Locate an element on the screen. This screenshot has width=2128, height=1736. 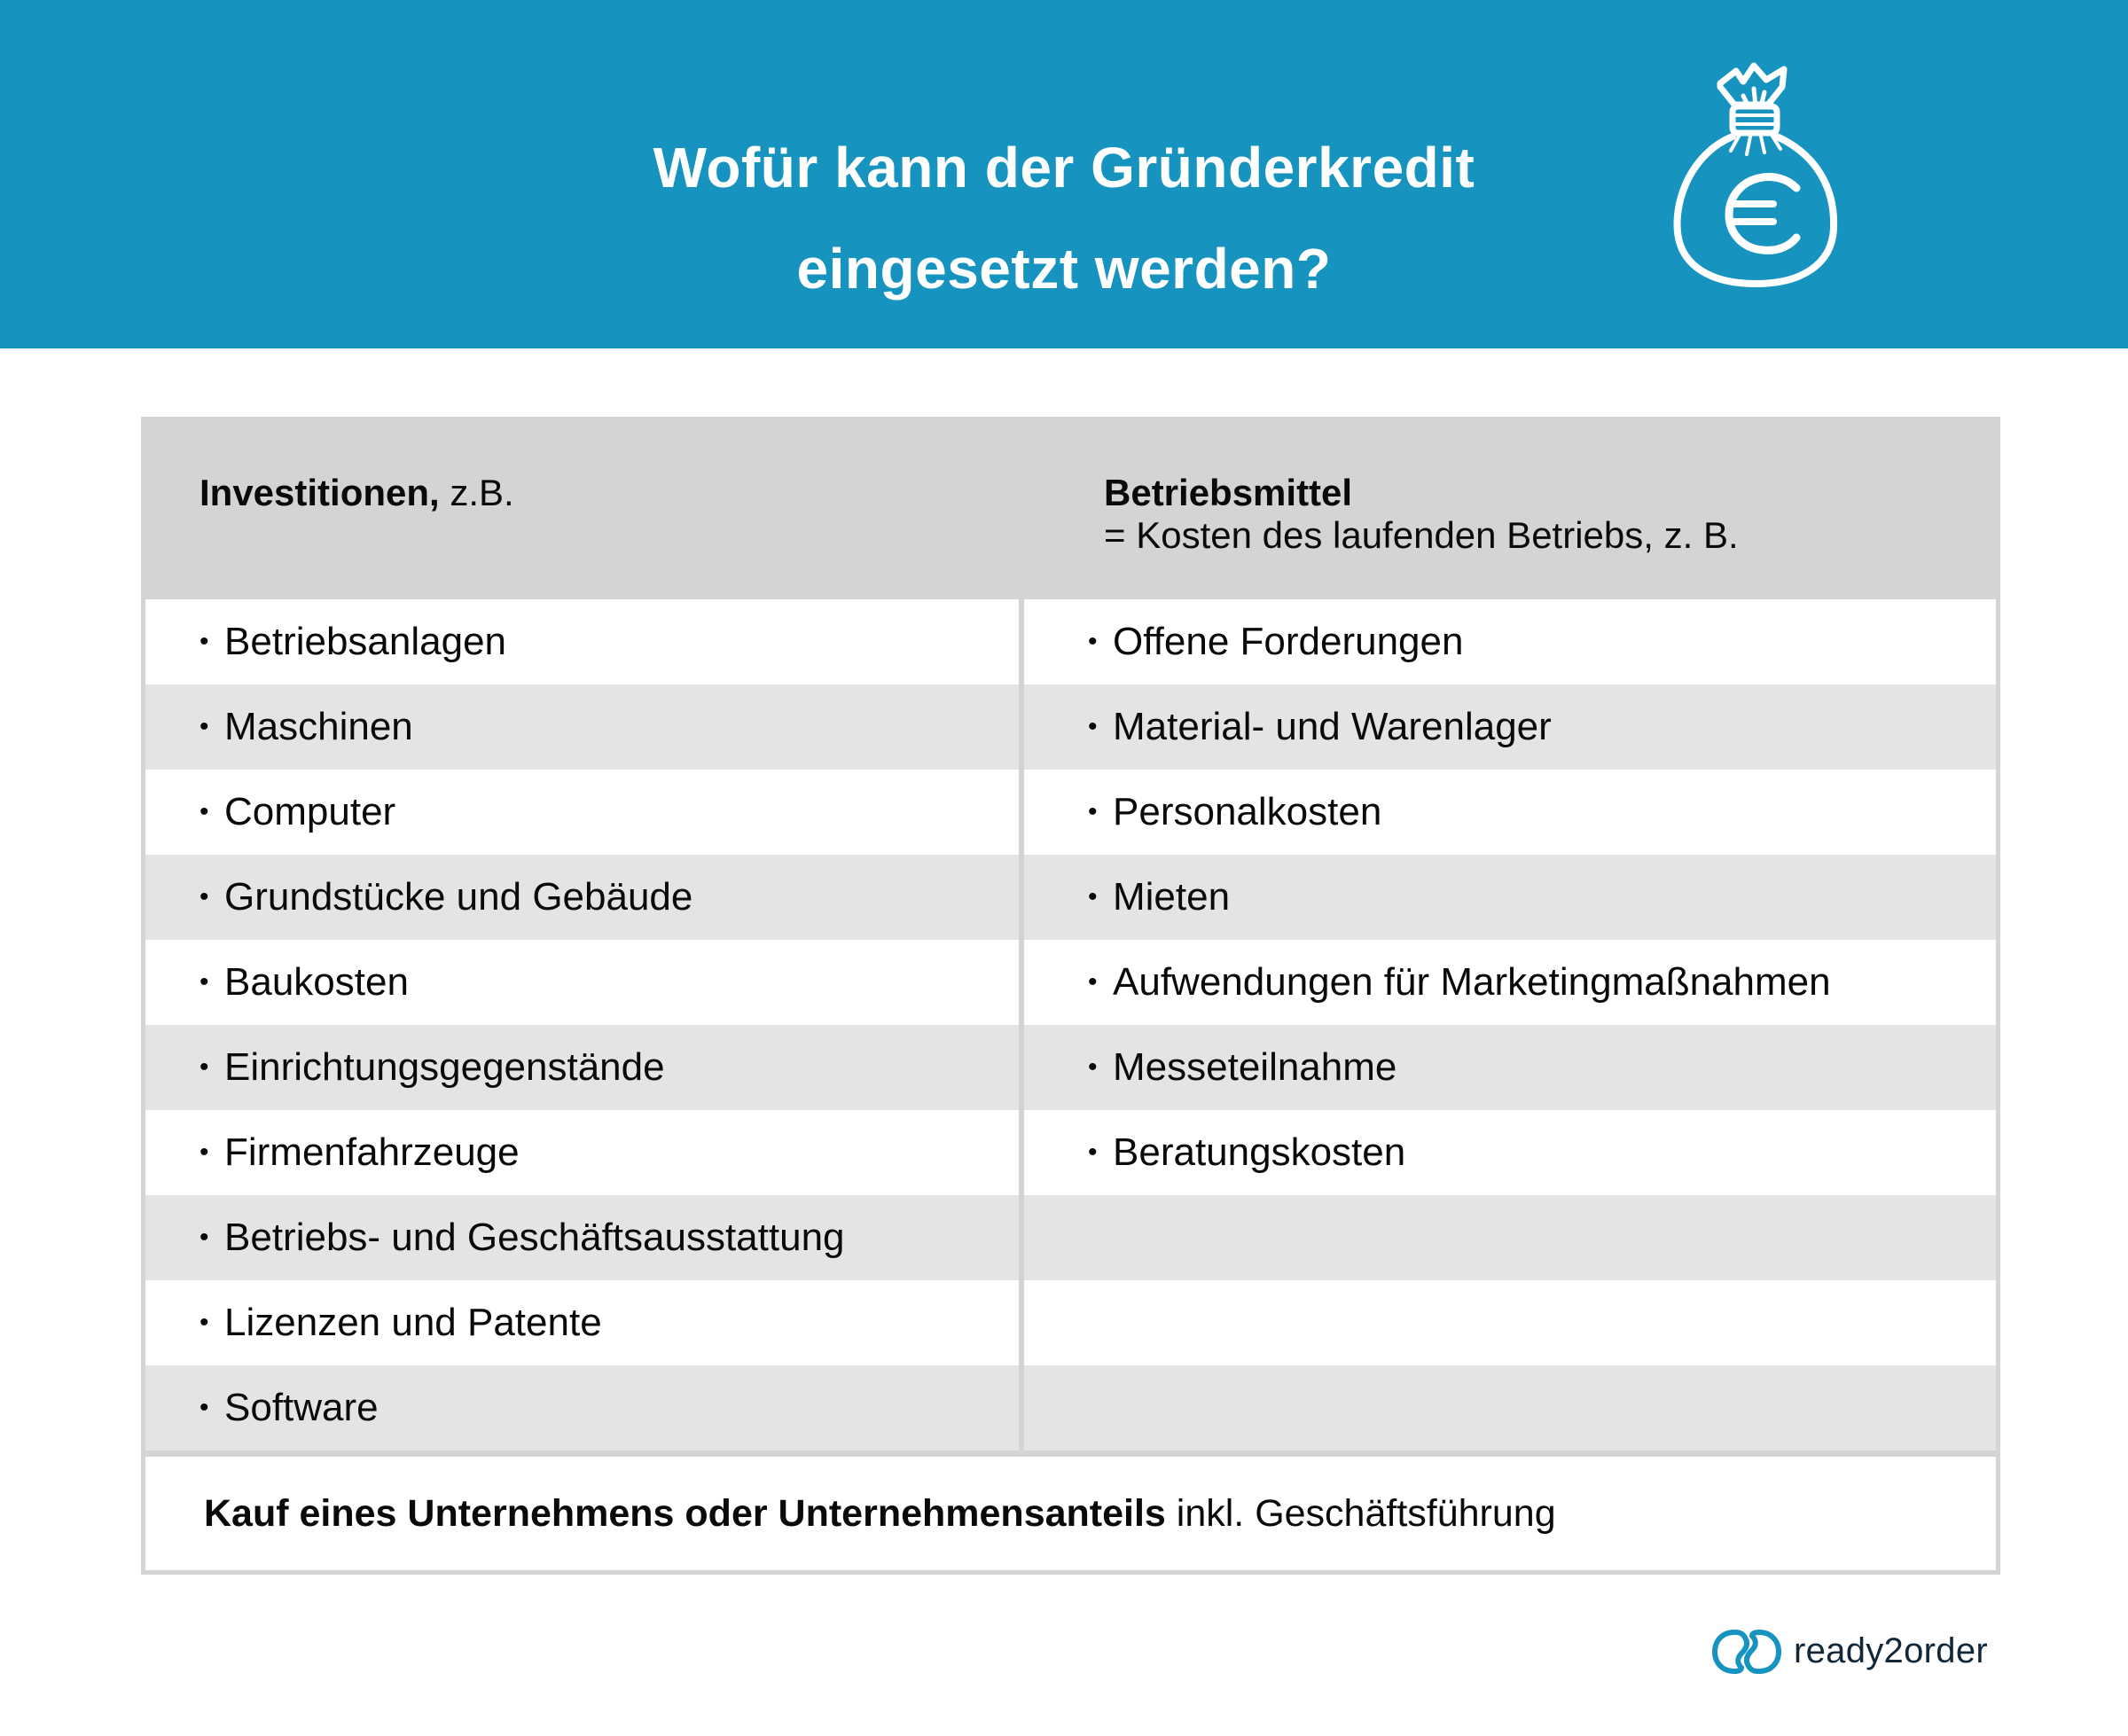
item-label: Messeteilnahme is located at coordinates (1255, 1067).